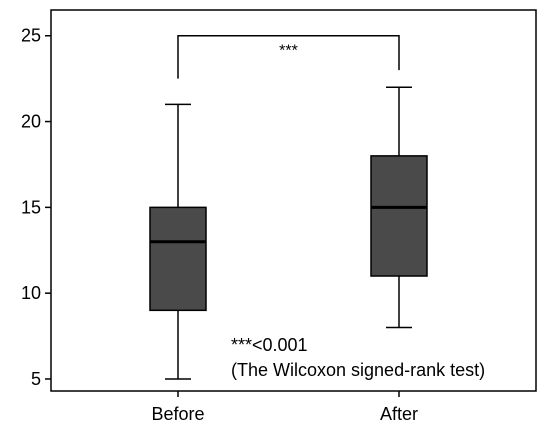 Image resolution: width=550 pixels, height=431 pixels. What do you see at coordinates (31, 36) in the screenshot?
I see `y-tick-label-25: 25` at bounding box center [31, 36].